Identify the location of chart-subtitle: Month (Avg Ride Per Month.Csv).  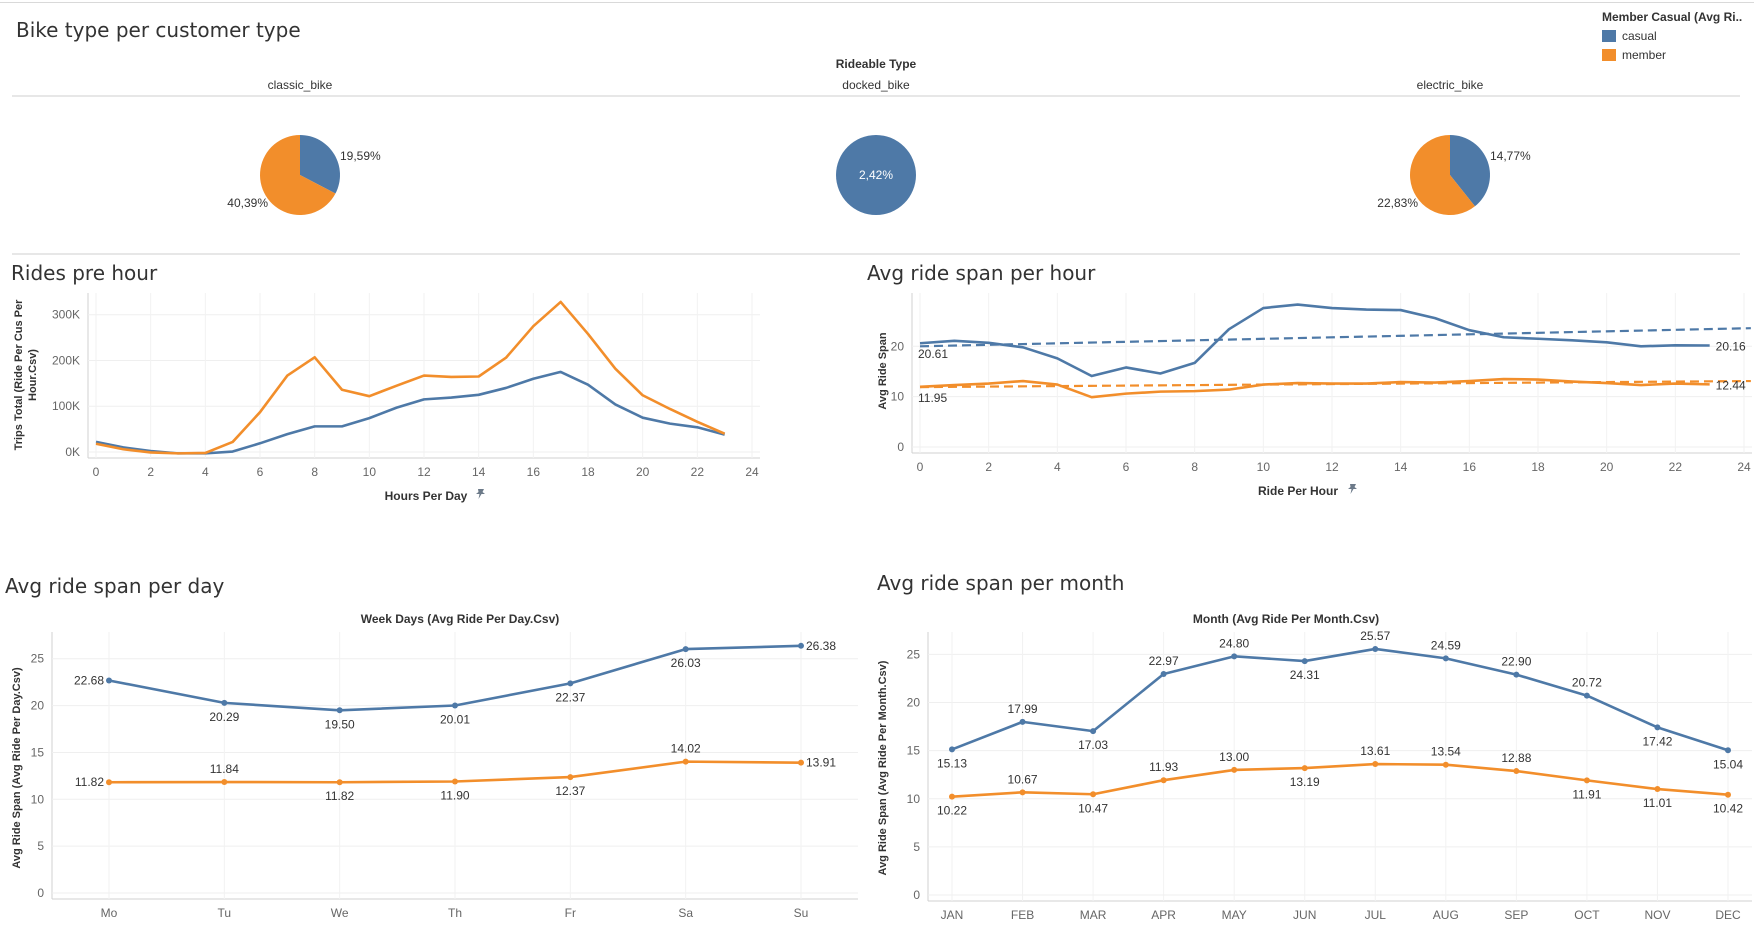
(1286, 619).